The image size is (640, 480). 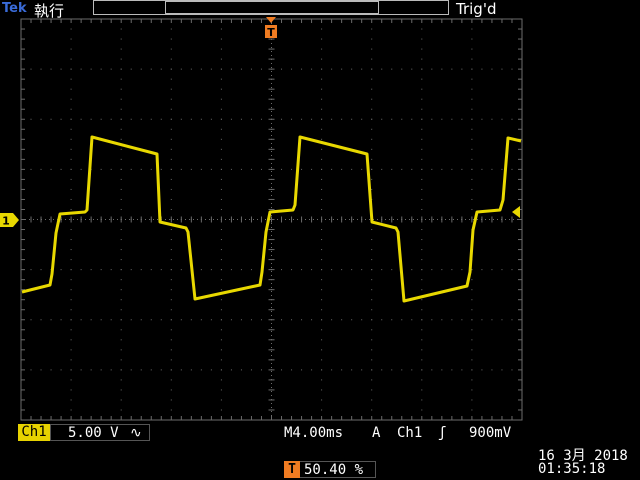 I want to click on trigger-position-marker: T, so click(x=271, y=28).